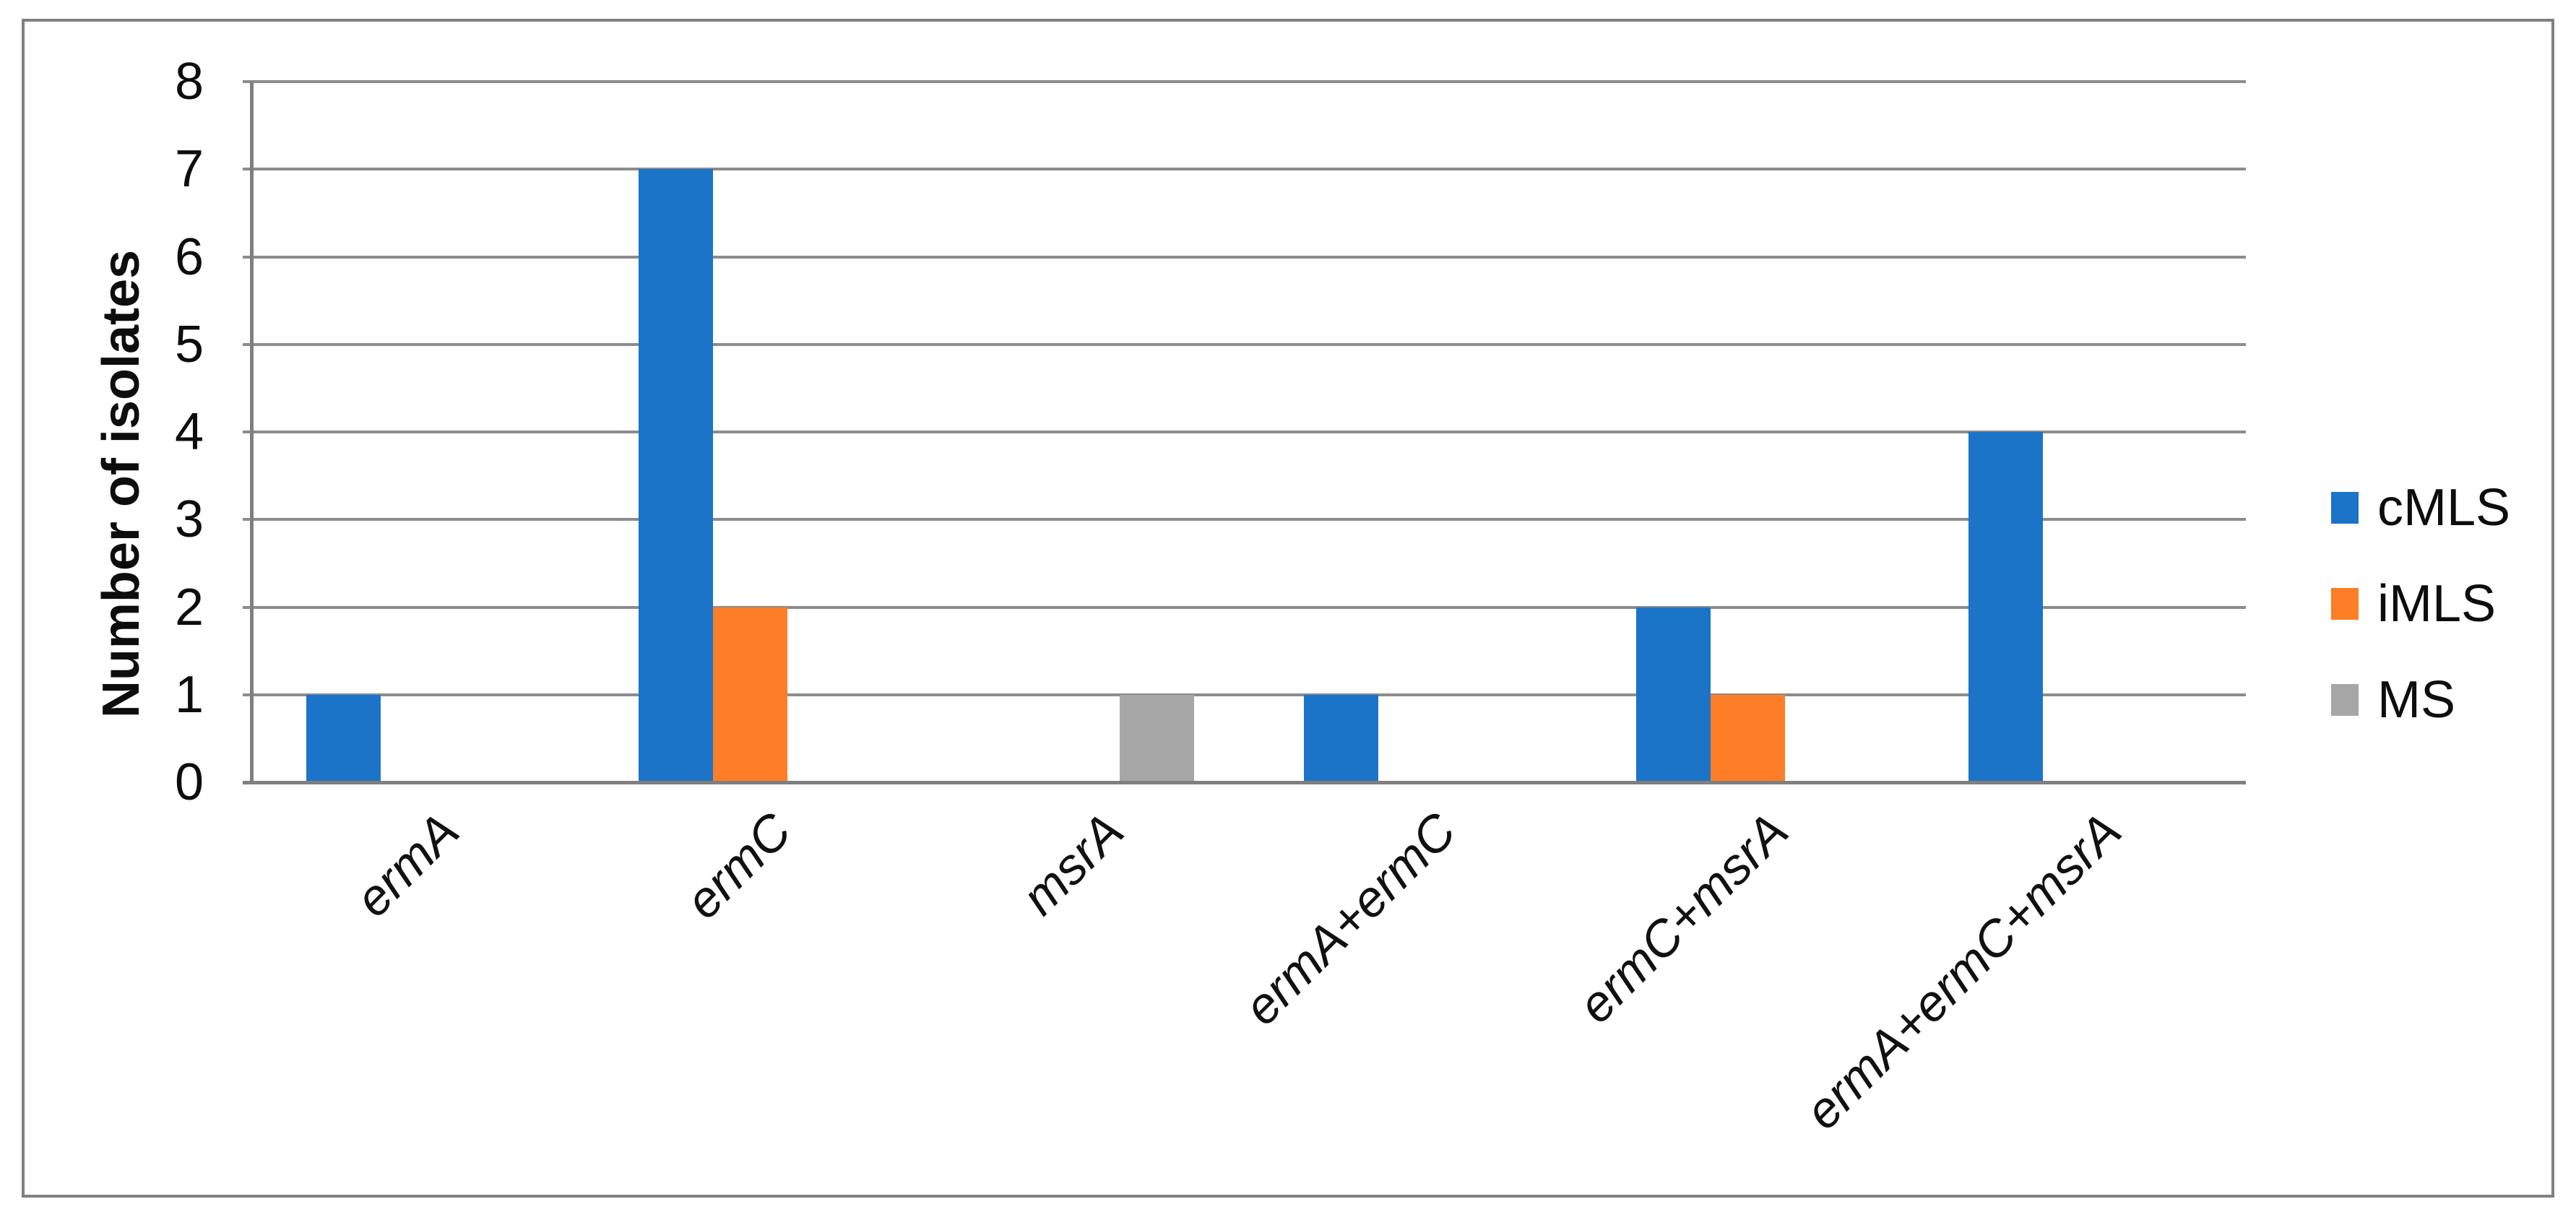  Describe the element at coordinates (1350, 919) in the screenshot. I see `x-tick-label-ermA+ermC: ermA+ermC` at that location.